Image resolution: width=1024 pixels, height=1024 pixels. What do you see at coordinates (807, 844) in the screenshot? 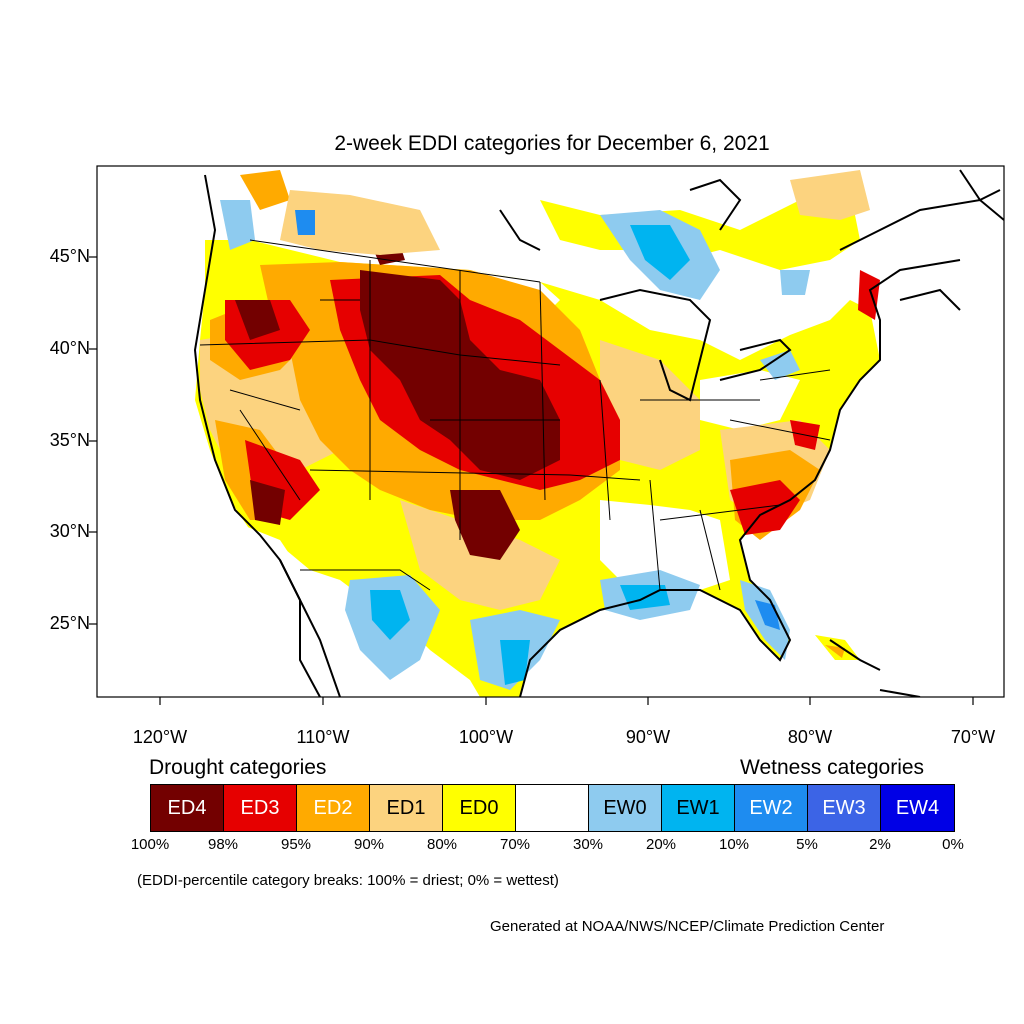
I see `break-label: 5%` at bounding box center [807, 844].